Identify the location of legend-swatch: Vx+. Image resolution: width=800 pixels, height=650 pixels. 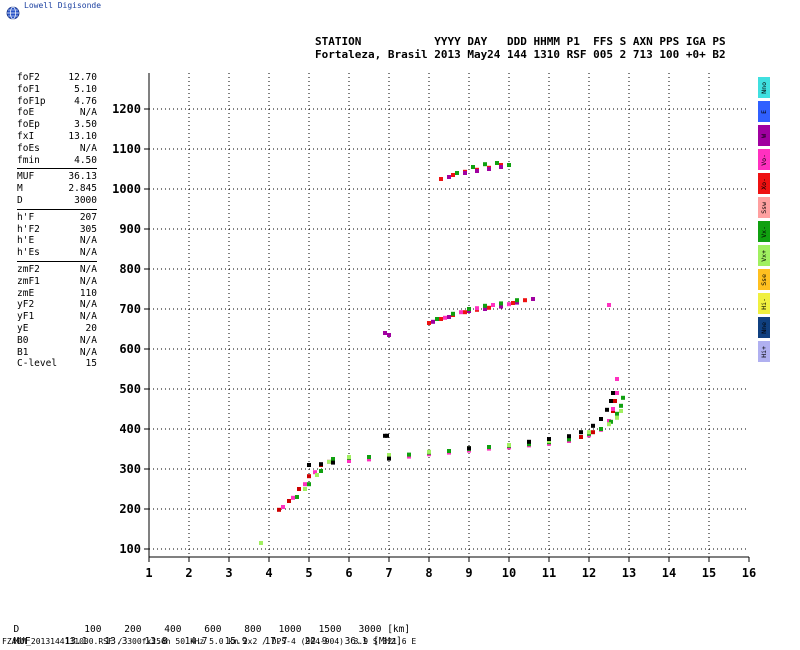
(764, 255).